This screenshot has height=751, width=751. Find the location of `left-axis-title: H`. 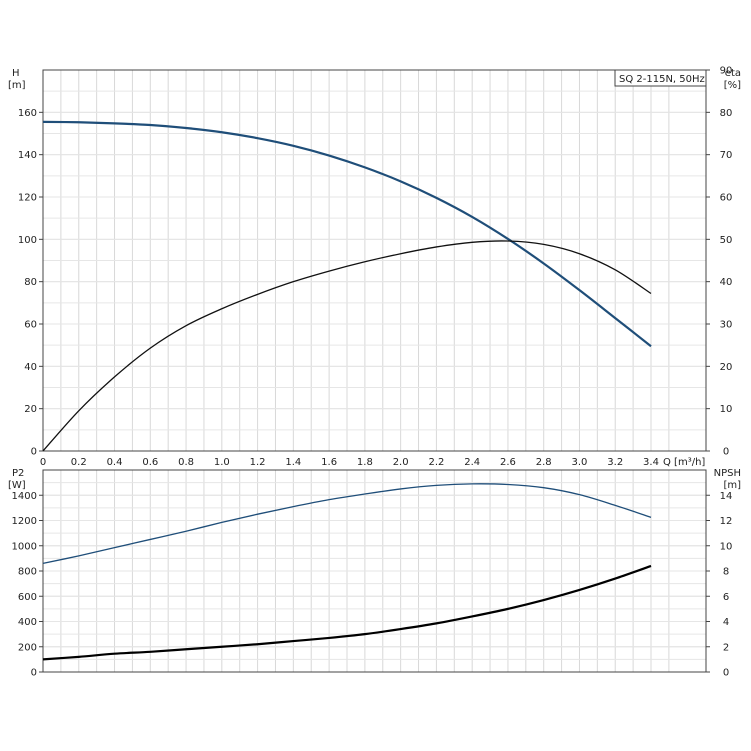

left-axis-title: H is located at coordinates (16, 73).